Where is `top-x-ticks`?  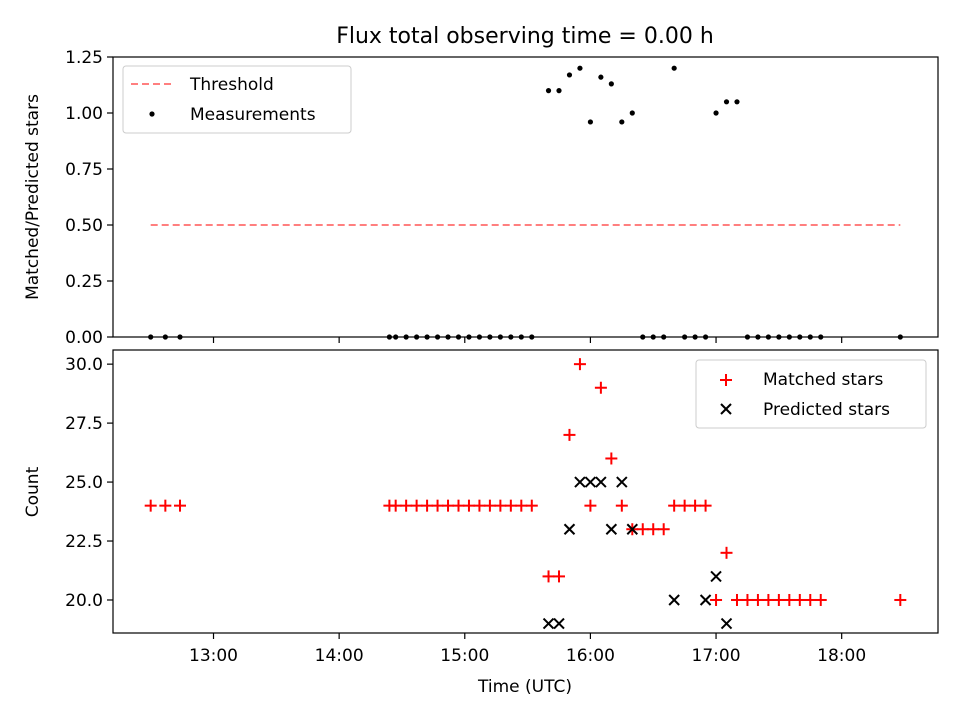
top-x-ticks is located at coordinates (527, 340).